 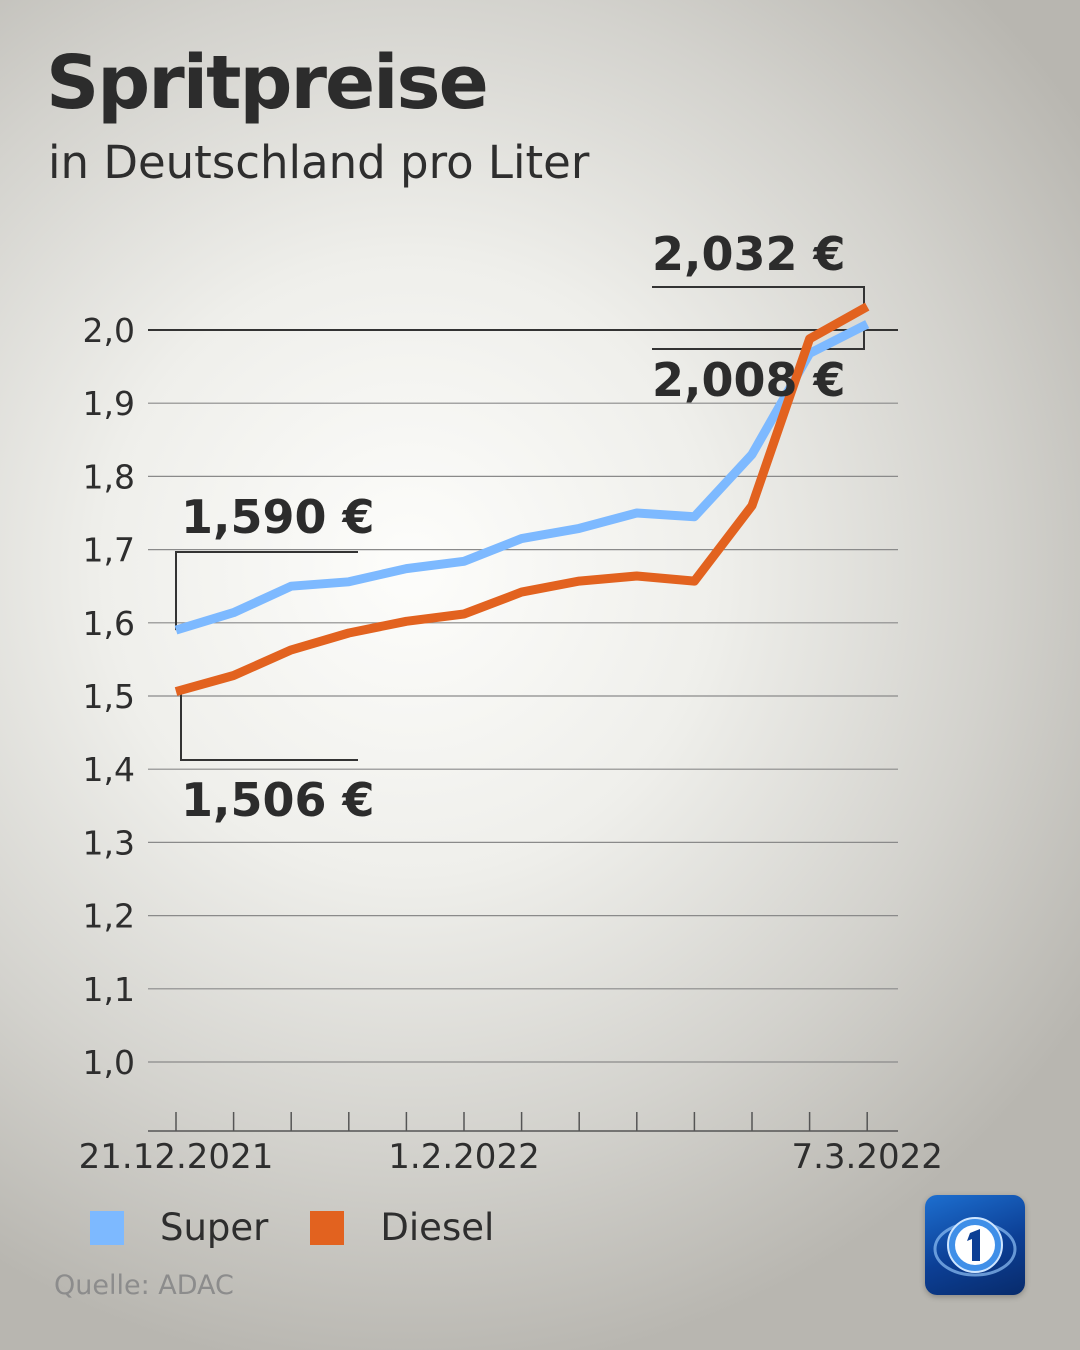 I want to click on chart-subtitle: in Deutschland pro Liter, so click(x=319, y=162).